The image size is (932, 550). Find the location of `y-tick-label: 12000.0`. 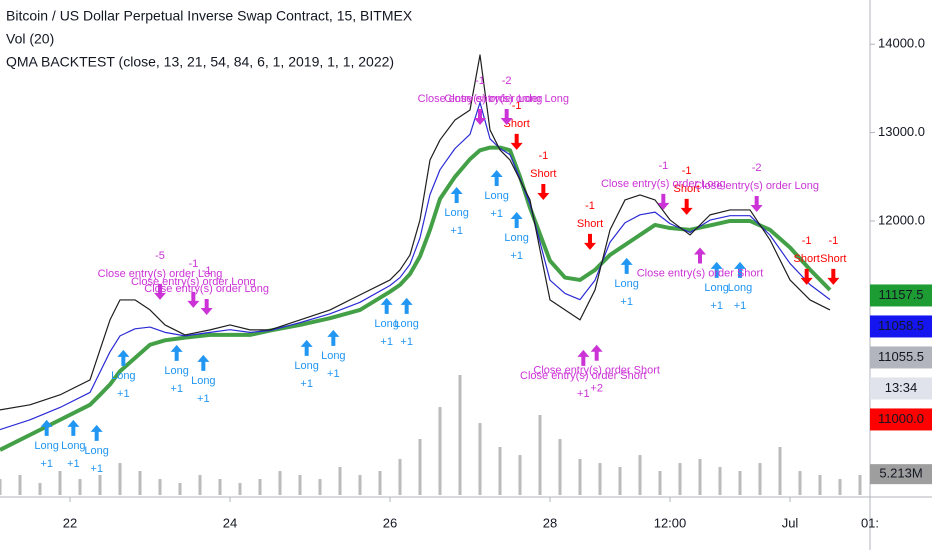

y-tick-label: 12000.0 is located at coordinates (901, 219).